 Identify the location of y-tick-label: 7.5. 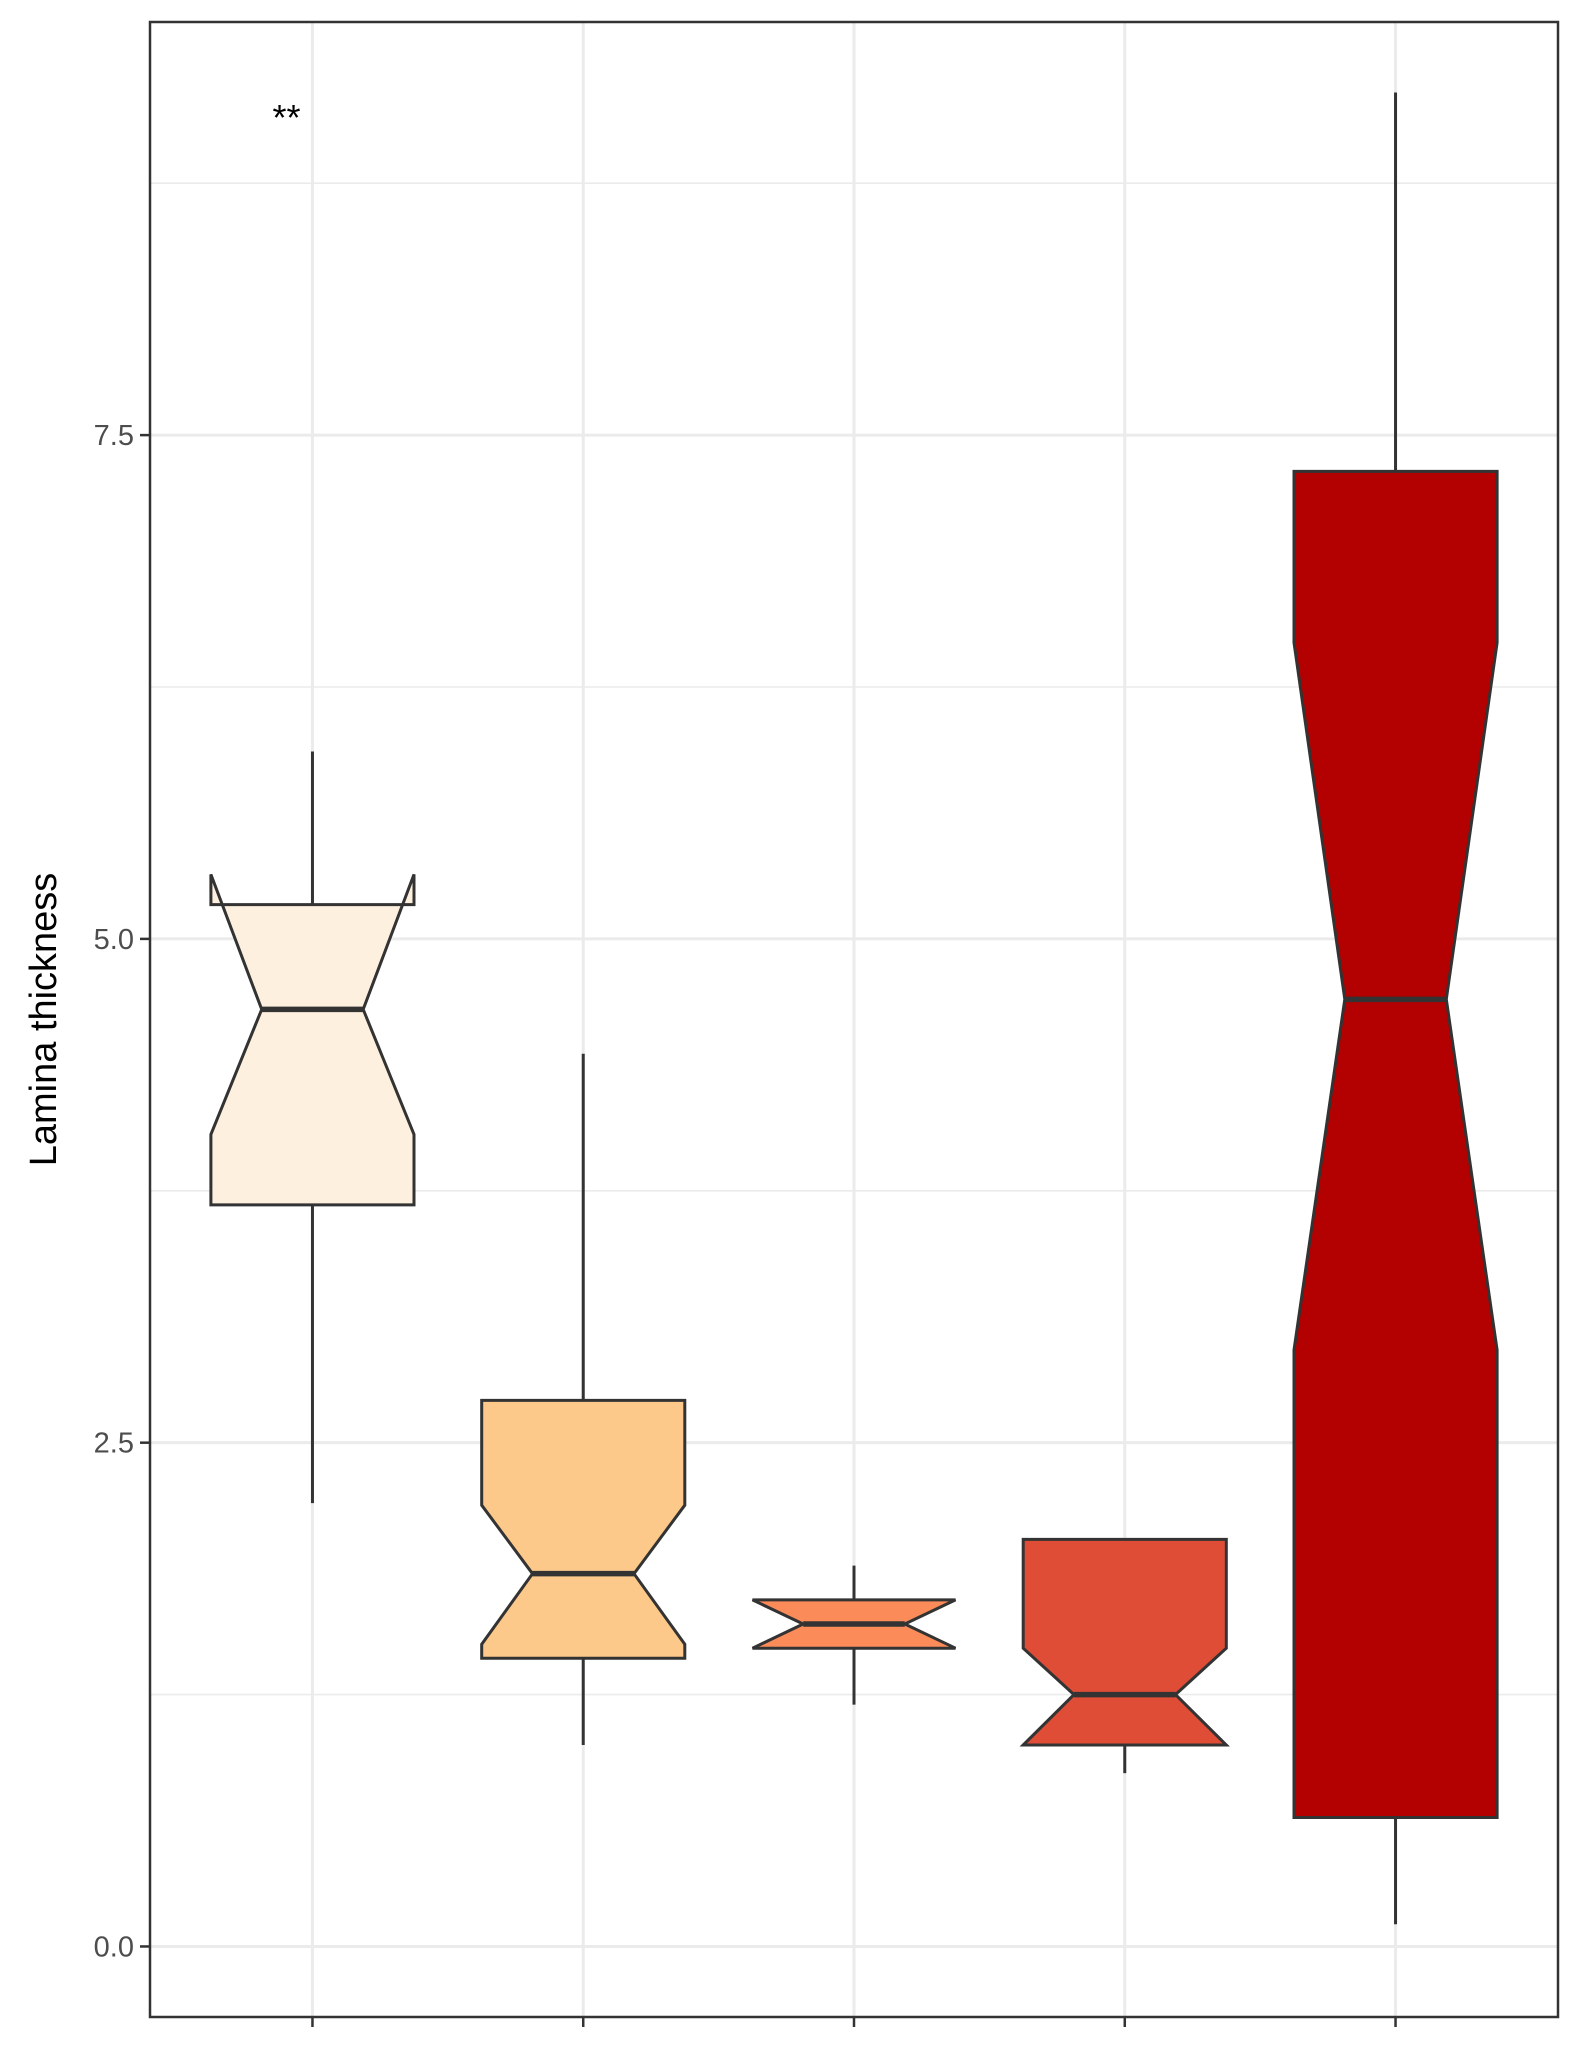
(114, 436).